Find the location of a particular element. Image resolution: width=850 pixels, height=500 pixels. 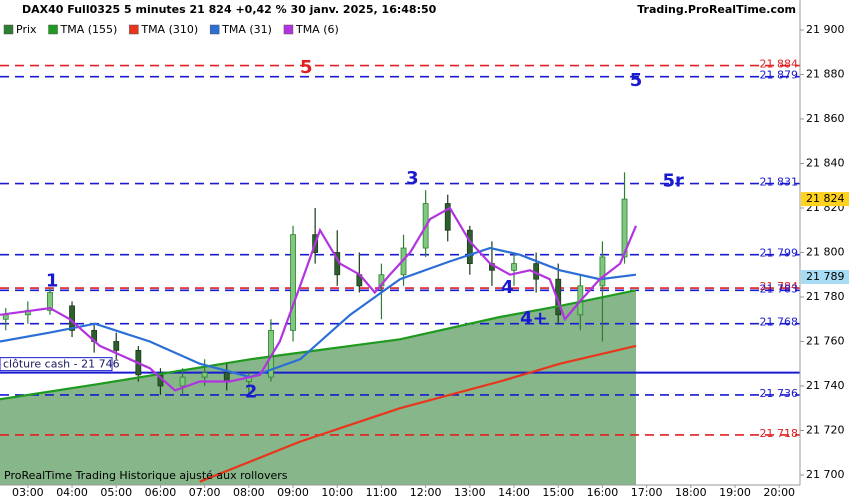

price-marker-label: 21 824 is located at coordinates (825, 198).